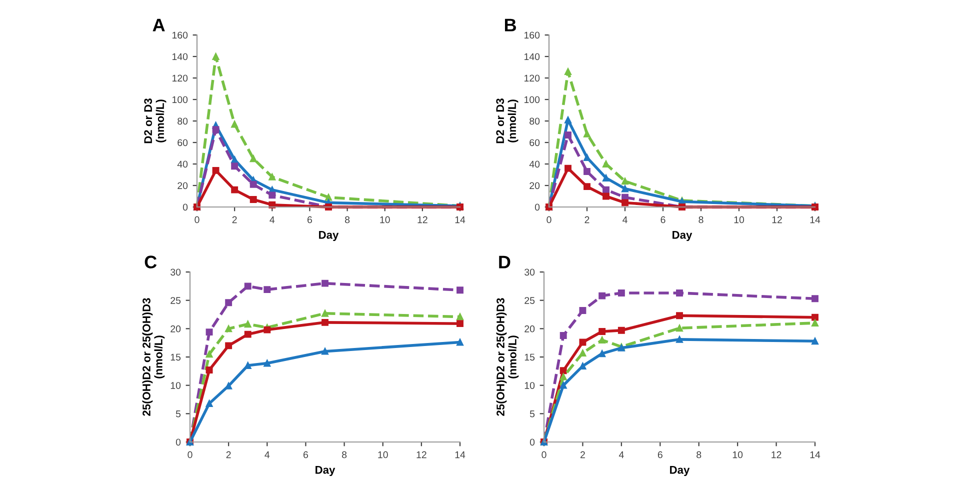 This screenshot has width=959, height=480. What do you see at coordinates (510, 25) in the screenshot?
I see `chart-title: B` at bounding box center [510, 25].